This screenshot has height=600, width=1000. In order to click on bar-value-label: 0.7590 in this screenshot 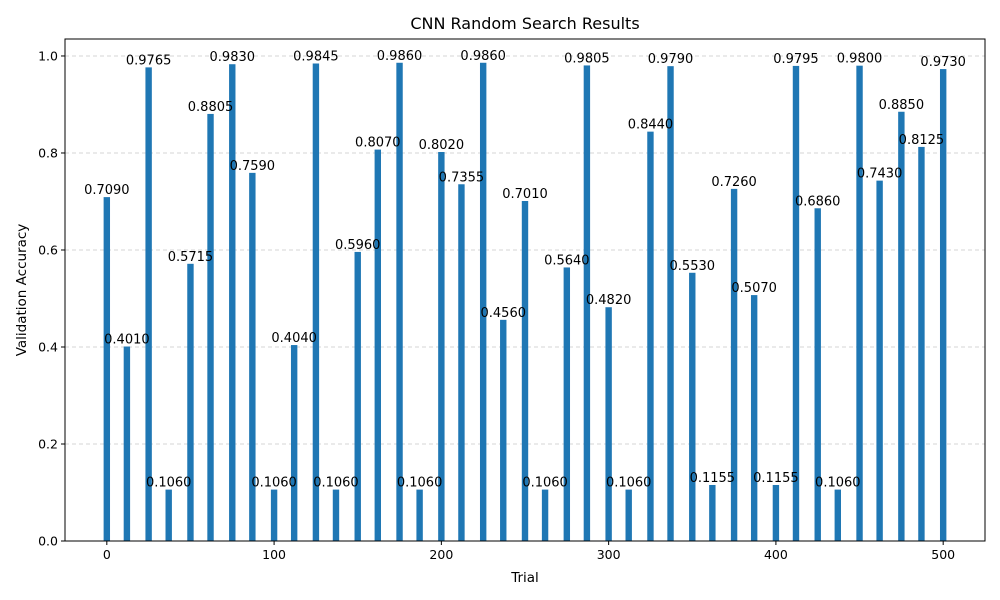, I will do `click(253, 166)`.